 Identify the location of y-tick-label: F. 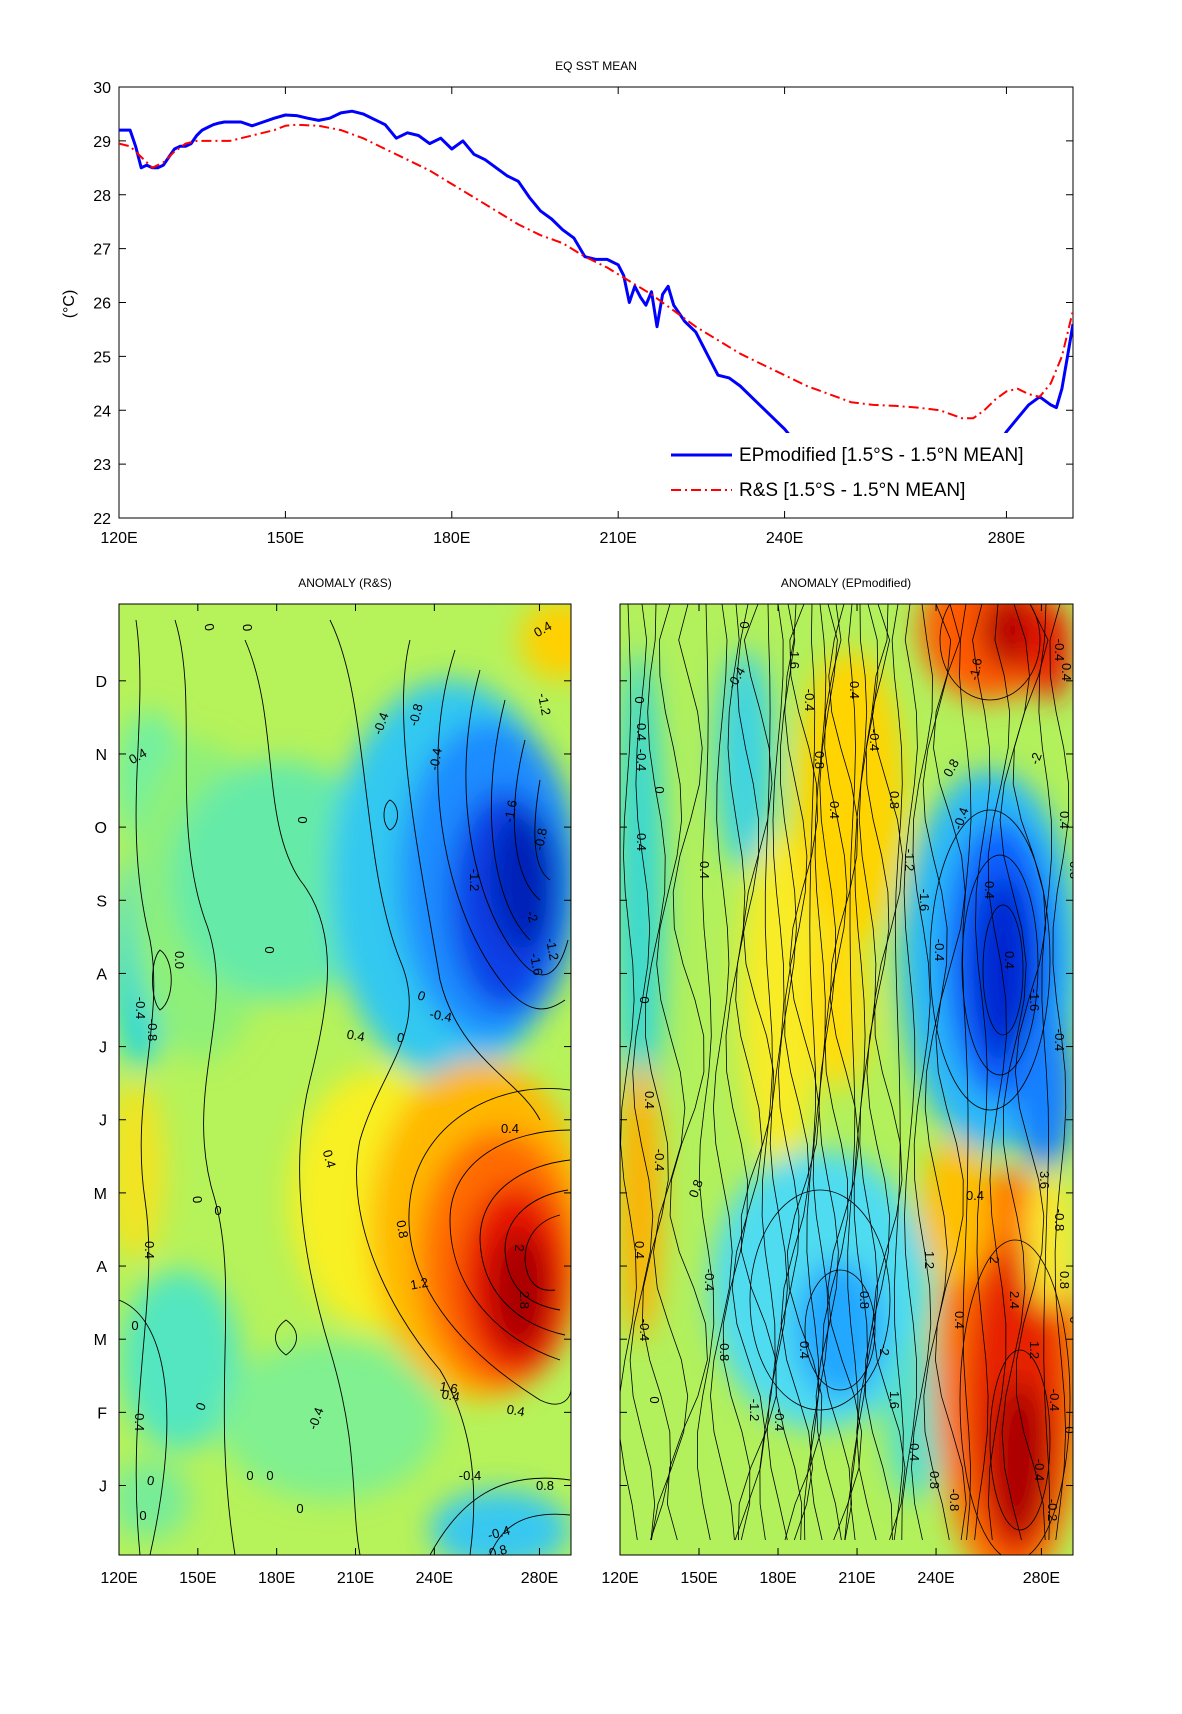
(102, 1413).